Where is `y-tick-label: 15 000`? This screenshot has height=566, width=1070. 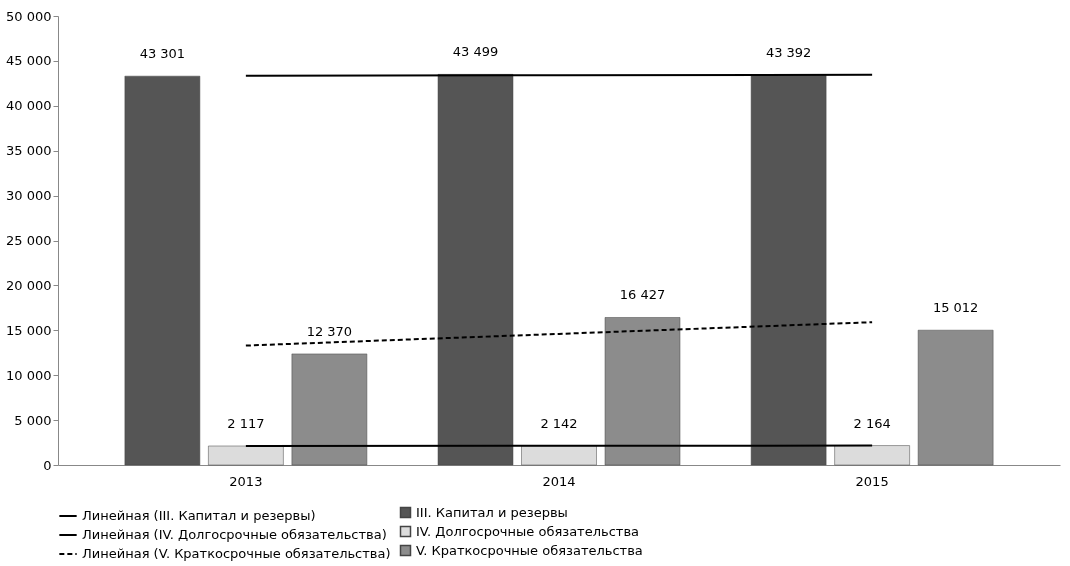 y-tick-label: 15 000 is located at coordinates (29, 330).